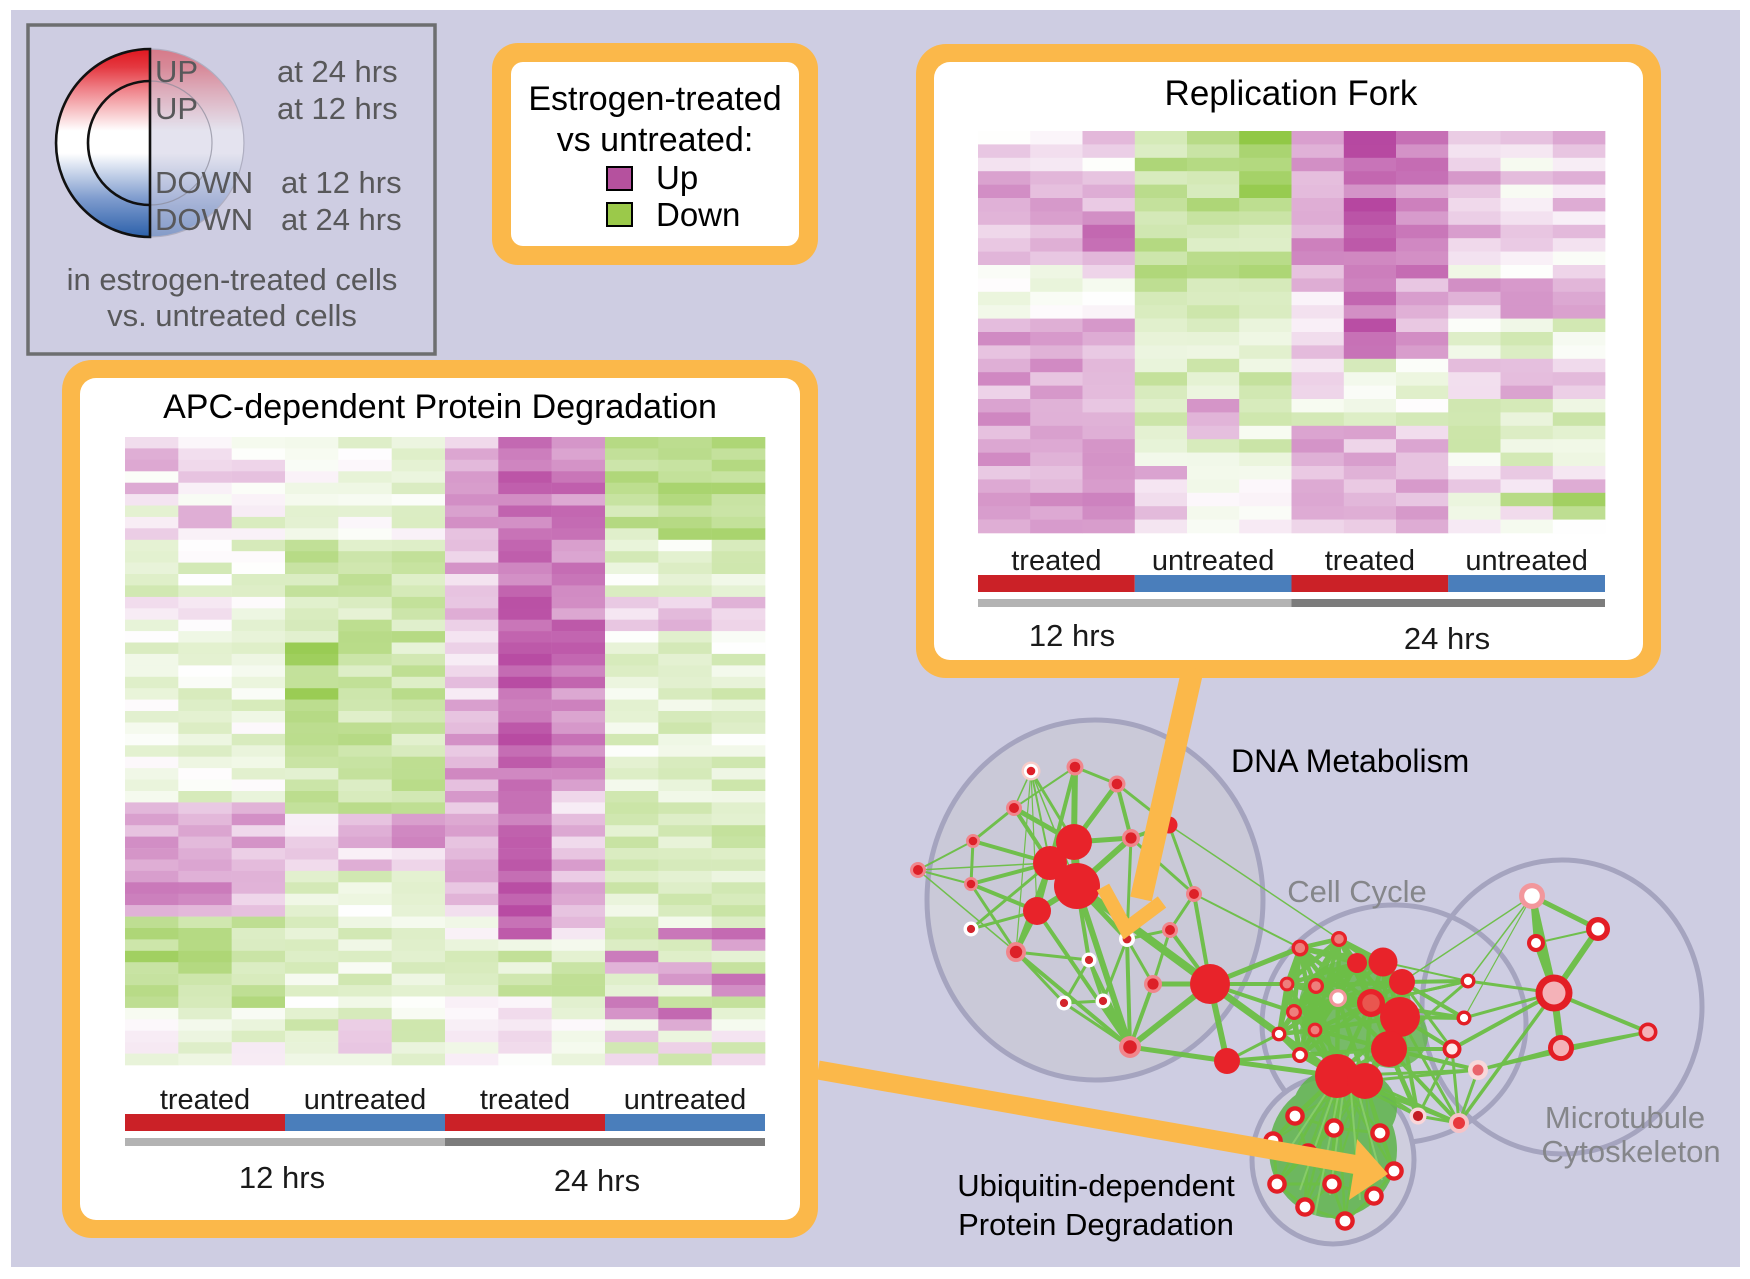 Image resolution: width=1750 pixels, height=1279 pixels. What do you see at coordinates (1625, 1117) in the screenshot?
I see `svg-text: Microtubule` at bounding box center [1625, 1117].